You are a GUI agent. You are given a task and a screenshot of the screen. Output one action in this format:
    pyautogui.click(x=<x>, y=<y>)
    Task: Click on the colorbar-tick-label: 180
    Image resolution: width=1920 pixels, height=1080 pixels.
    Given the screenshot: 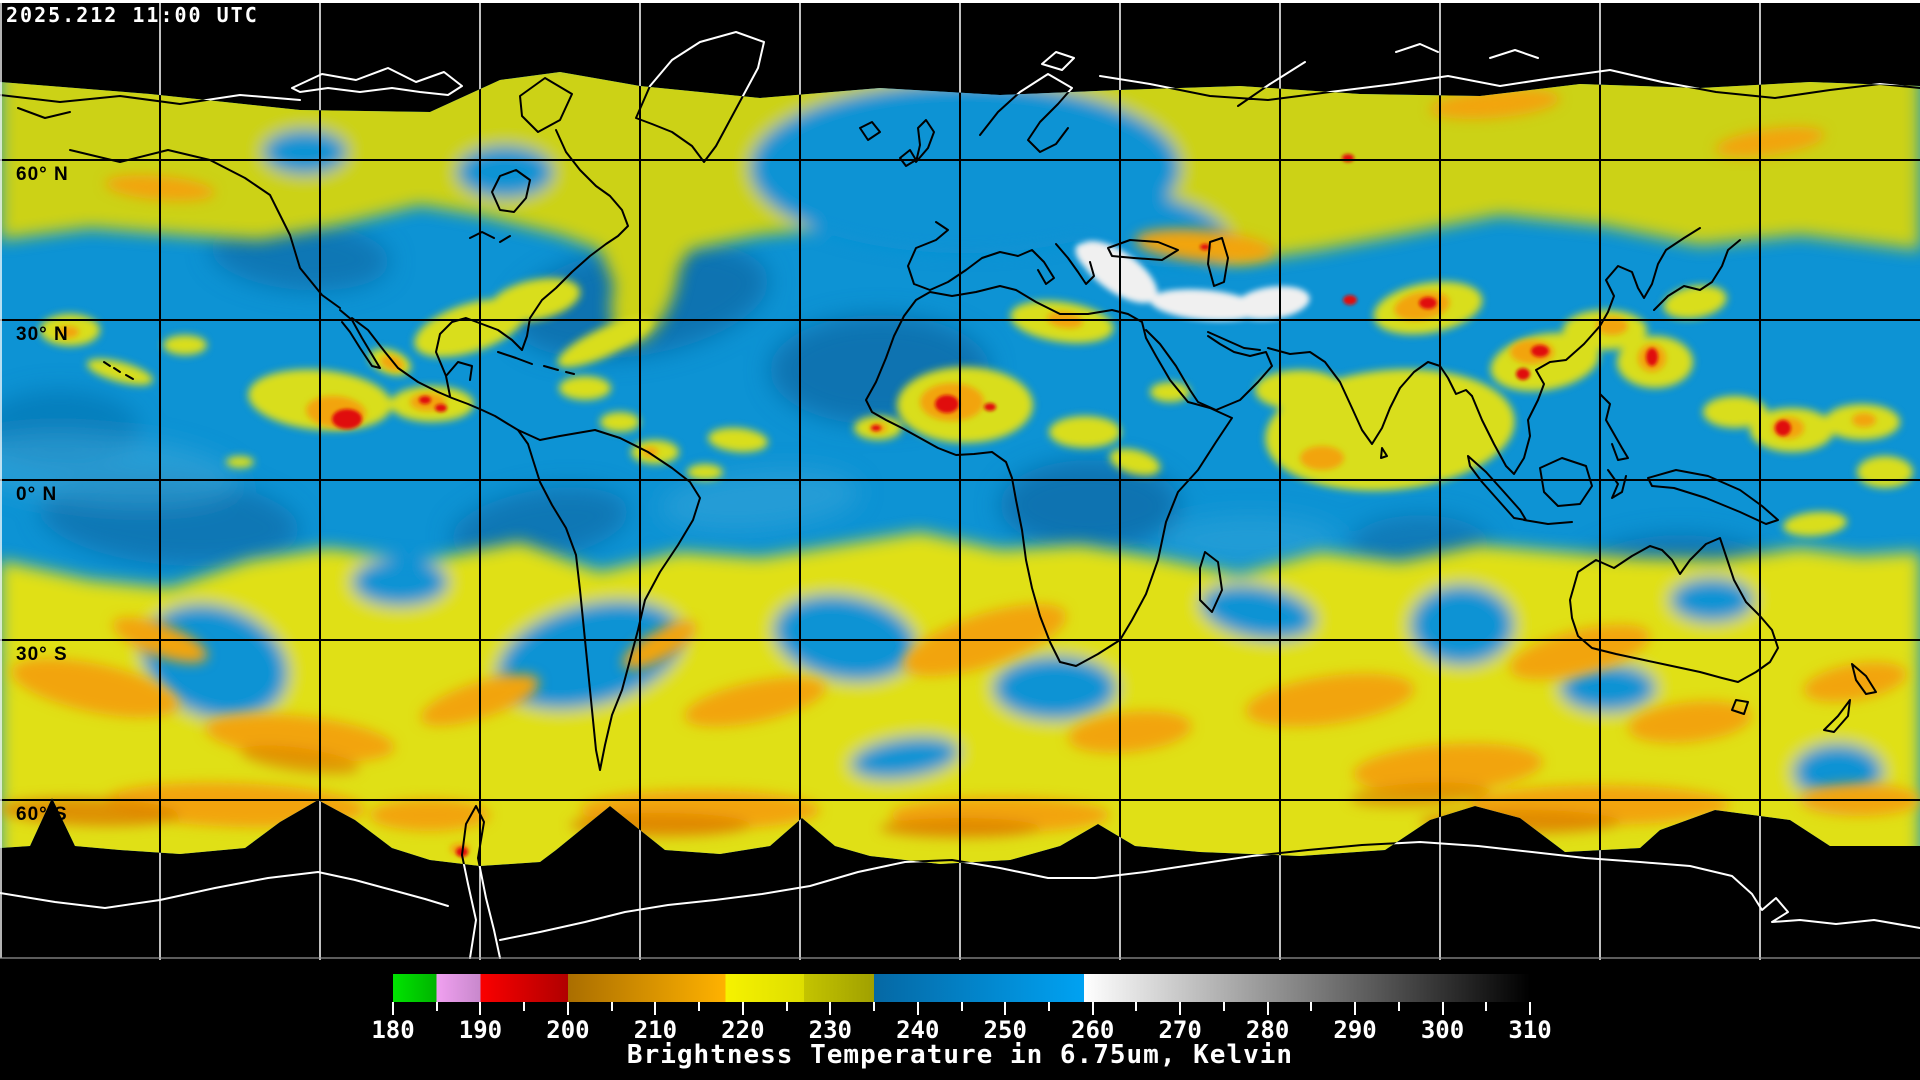 What is the action you would take?
    pyautogui.click(x=393, y=1030)
    